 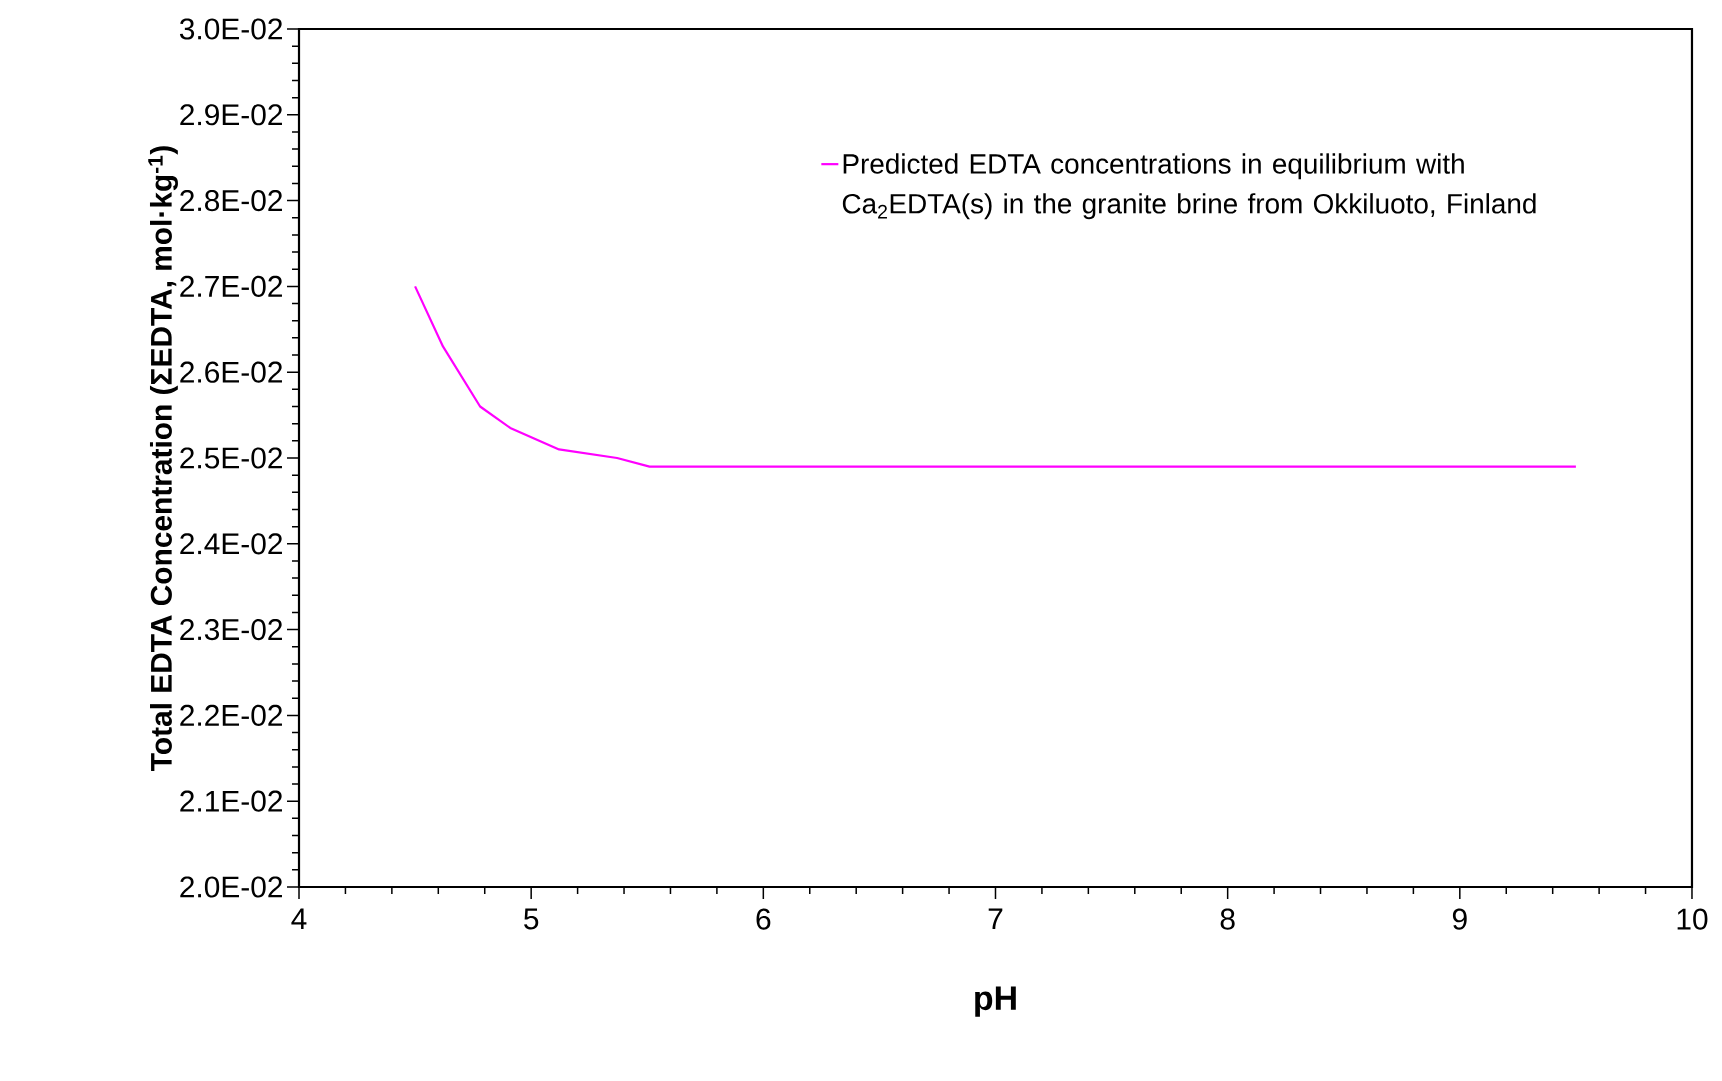 I want to click on y-tick-label: 2.9E-02, so click(x=231, y=115).